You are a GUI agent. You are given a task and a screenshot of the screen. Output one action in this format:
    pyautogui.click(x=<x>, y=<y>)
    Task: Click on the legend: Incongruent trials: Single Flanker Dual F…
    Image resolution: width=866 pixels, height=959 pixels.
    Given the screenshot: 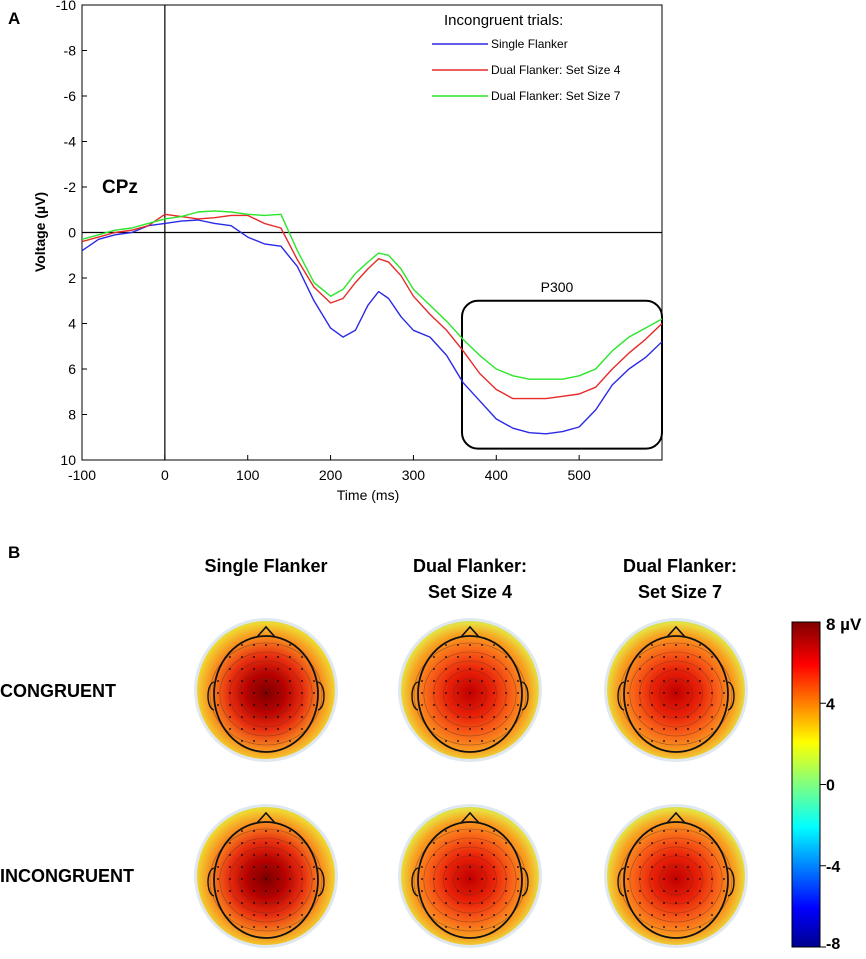 What is the action you would take?
    pyautogui.click(x=526, y=57)
    